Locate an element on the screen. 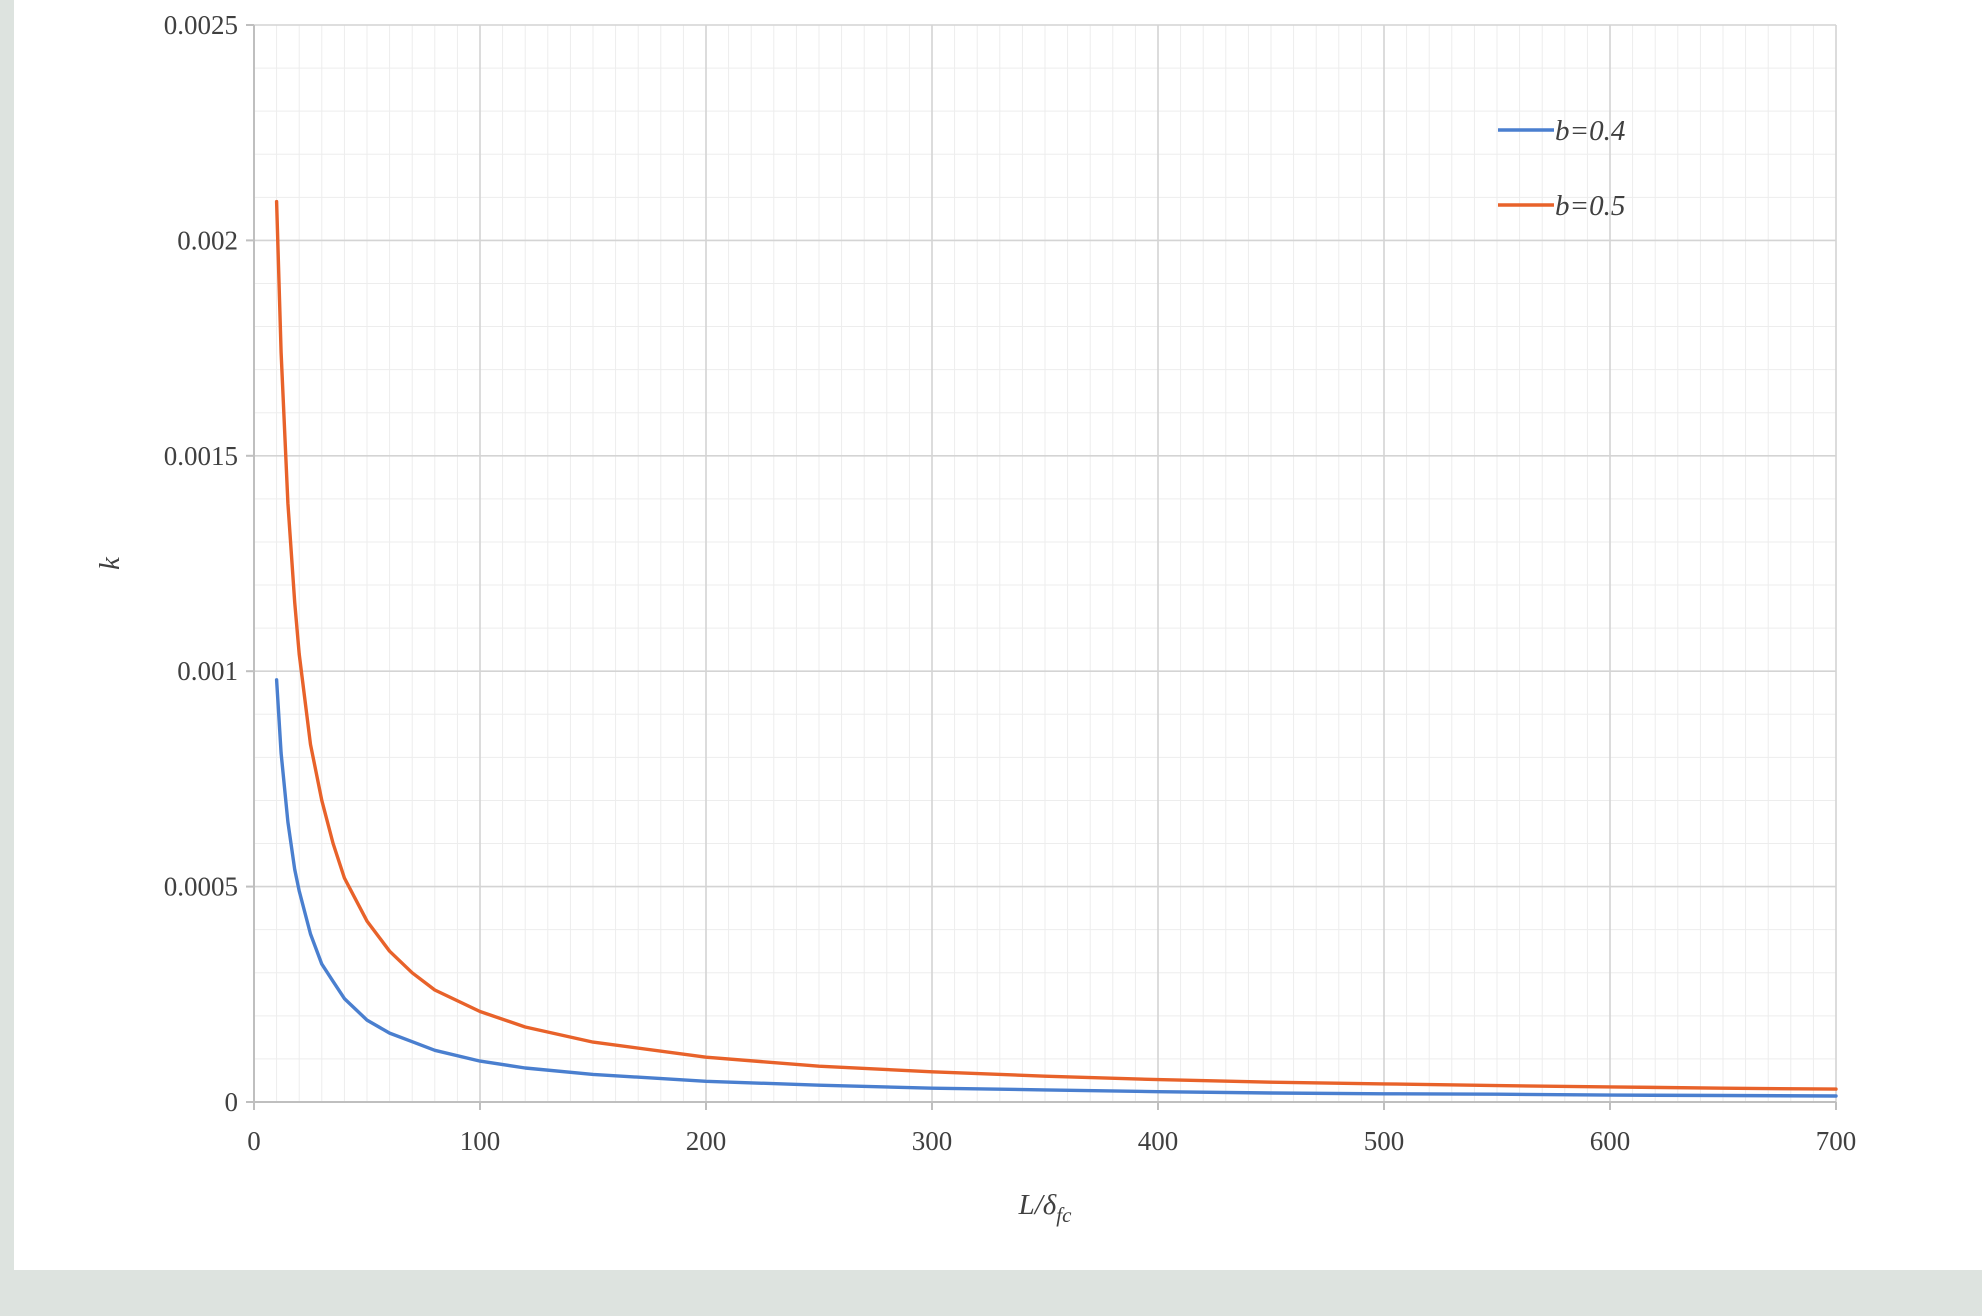 The width and height of the screenshot is (1982, 1316). x-tick-label: 600 is located at coordinates (1610, 1141).